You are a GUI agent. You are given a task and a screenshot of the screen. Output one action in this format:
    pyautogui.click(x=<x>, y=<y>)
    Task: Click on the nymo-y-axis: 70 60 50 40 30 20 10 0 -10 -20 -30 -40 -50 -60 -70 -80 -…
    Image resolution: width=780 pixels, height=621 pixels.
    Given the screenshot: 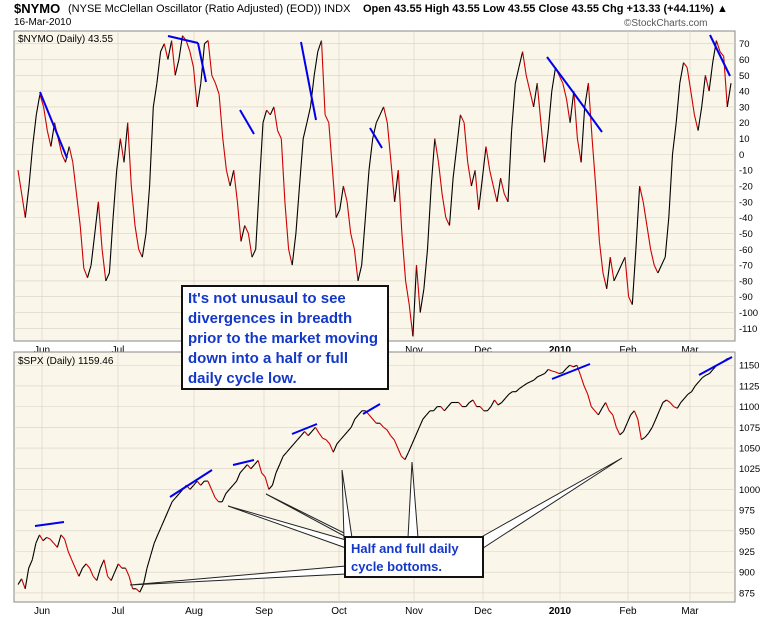 What is the action you would take?
    pyautogui.click(x=748, y=187)
    